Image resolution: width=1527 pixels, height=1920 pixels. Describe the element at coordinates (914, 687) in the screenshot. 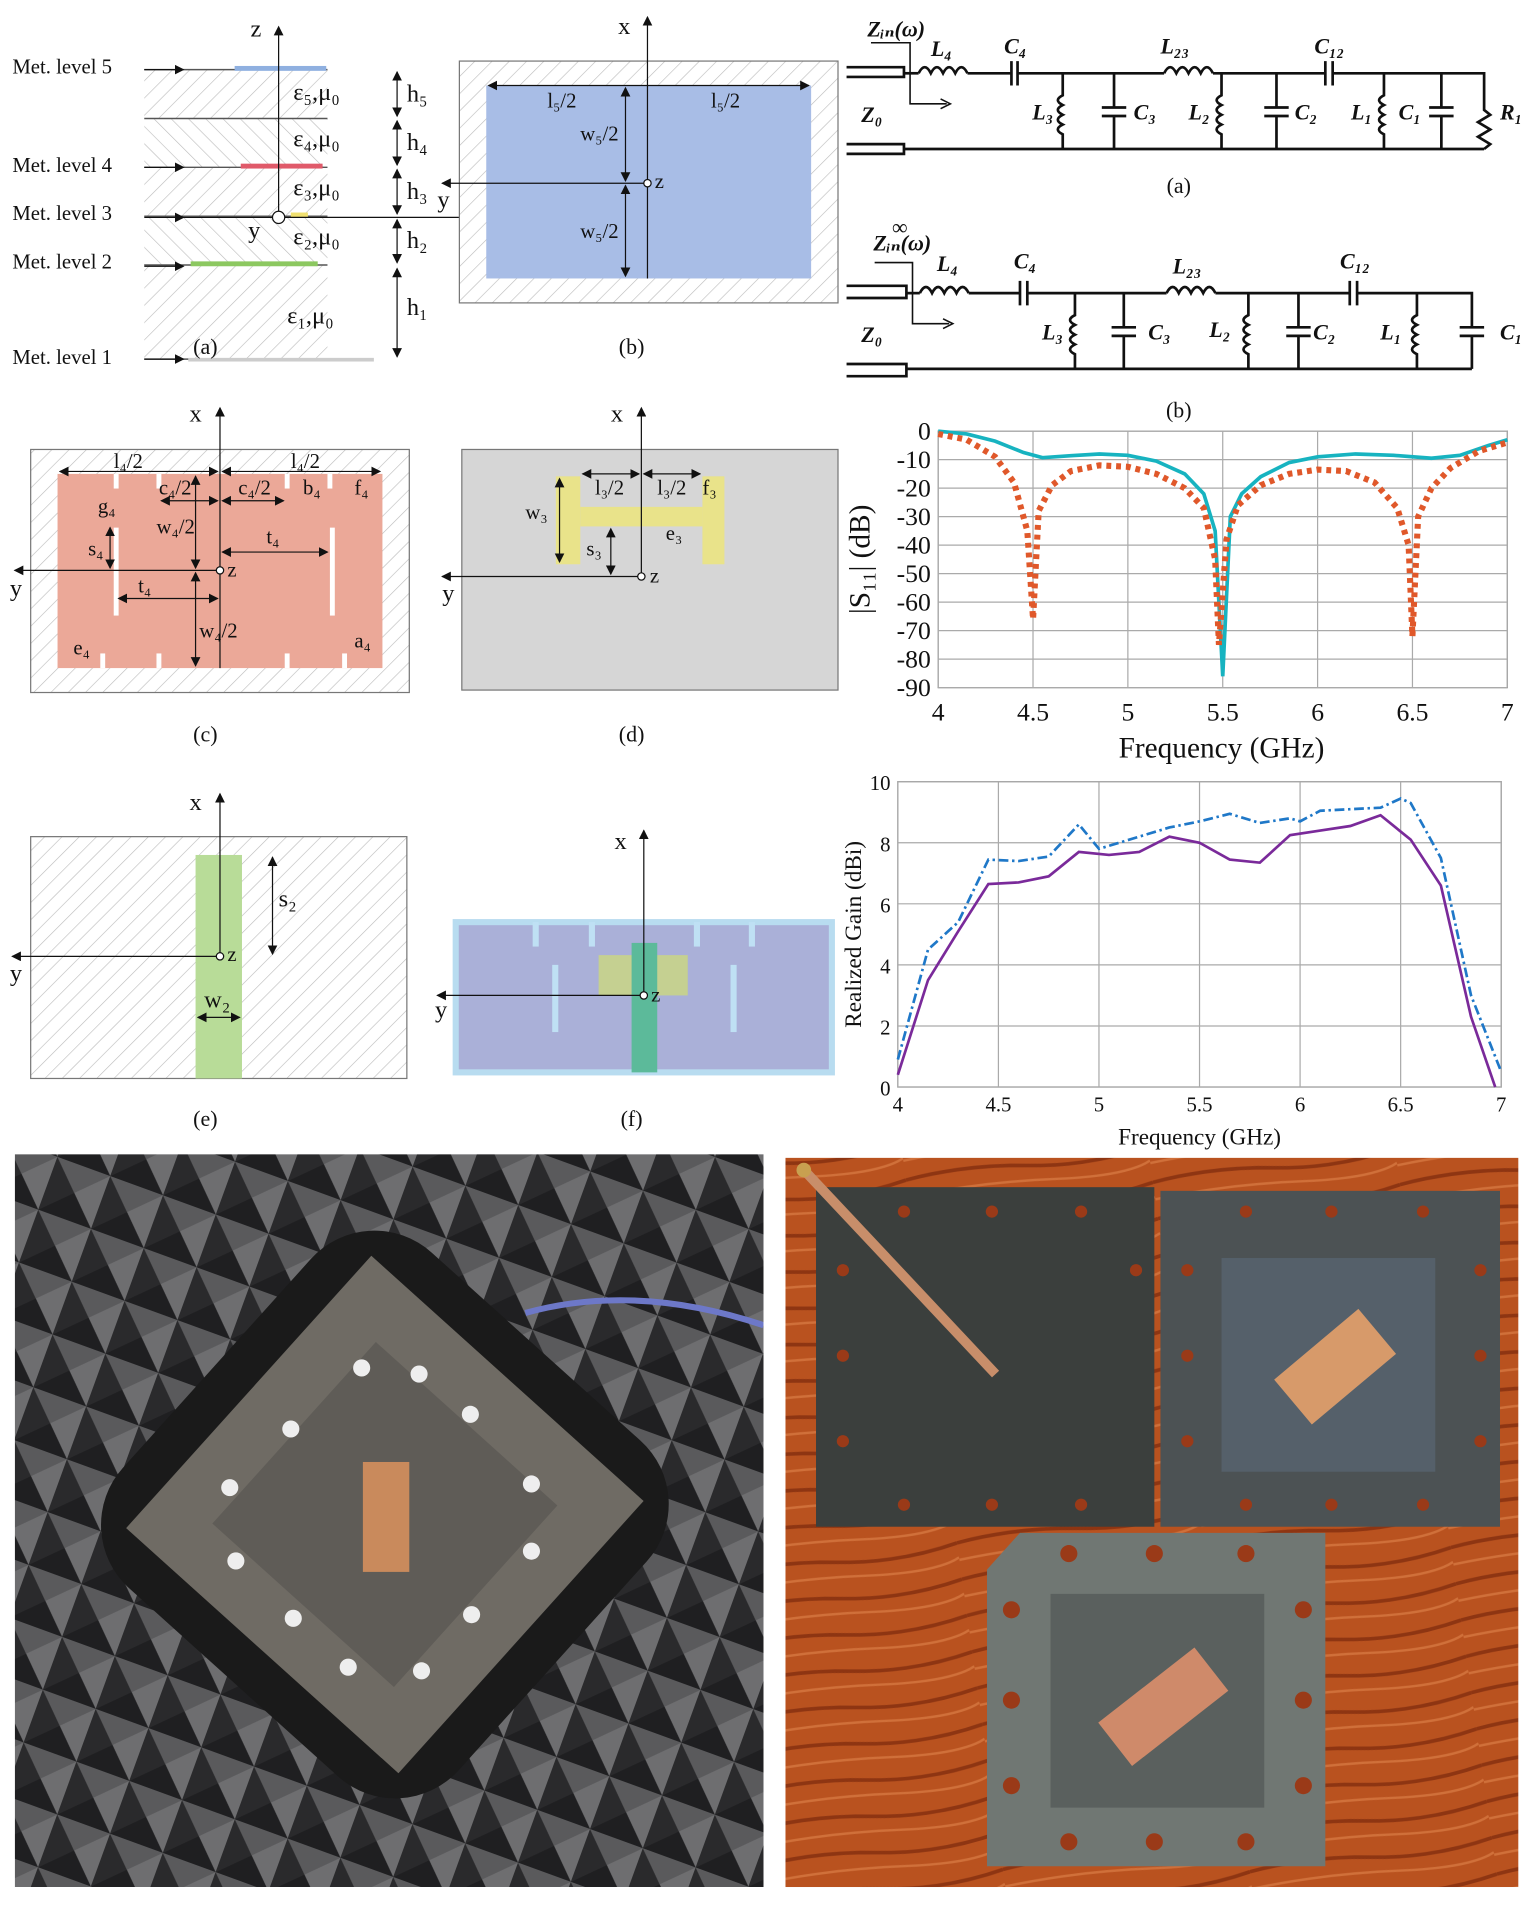

I see `y-tick-label: -90` at that location.